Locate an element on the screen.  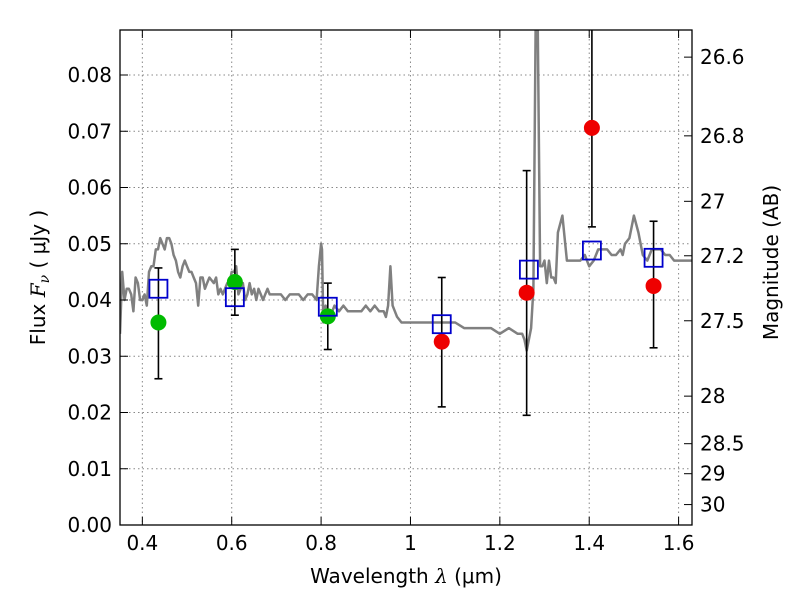
y-axis-label-prefix: Flux is located at coordinates (38, 321).